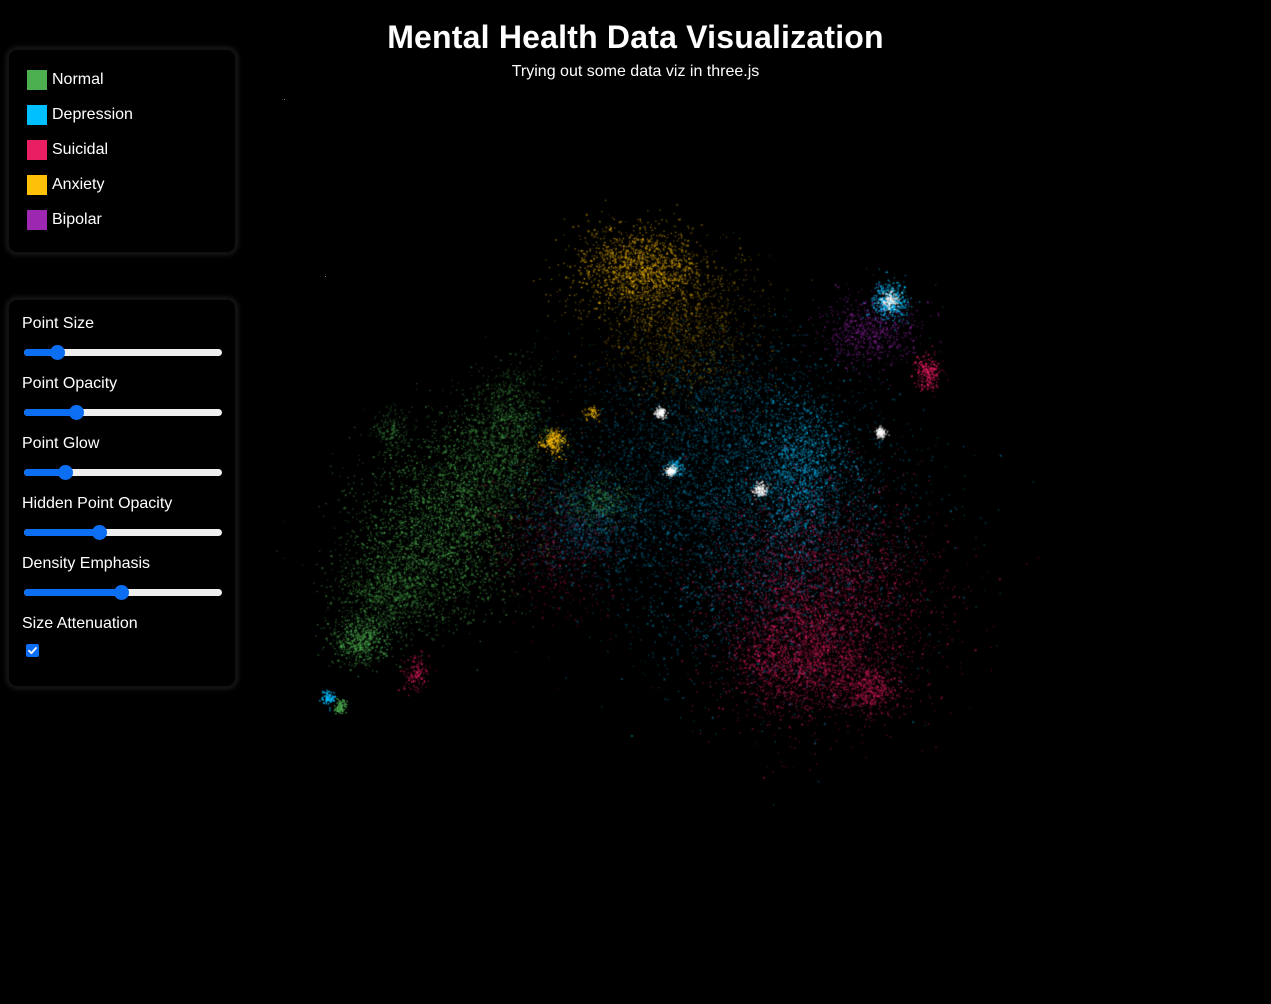  What do you see at coordinates (77, 219) in the screenshot?
I see `legend-label: Bipolar` at bounding box center [77, 219].